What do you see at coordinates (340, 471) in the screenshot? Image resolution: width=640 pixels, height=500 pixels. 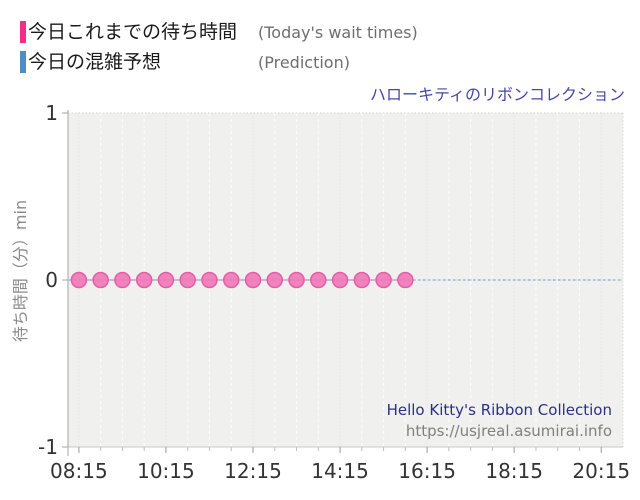 I see `x-tick-label: 14:15` at bounding box center [340, 471].